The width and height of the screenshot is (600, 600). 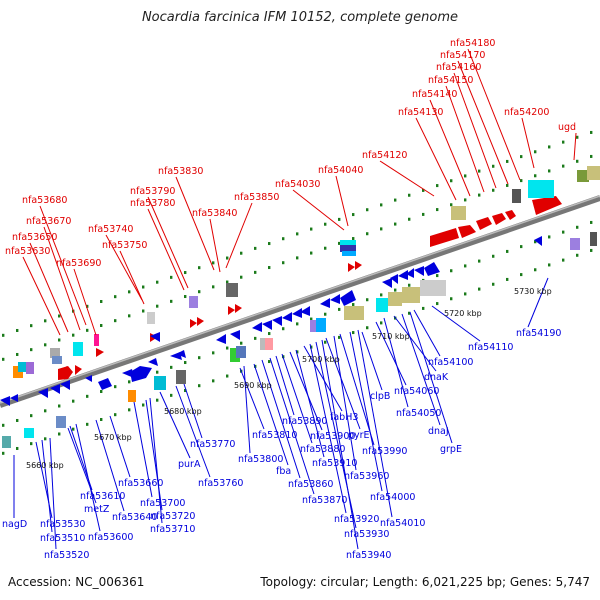 I want to click on gene-label: fba, so click(x=283, y=471).